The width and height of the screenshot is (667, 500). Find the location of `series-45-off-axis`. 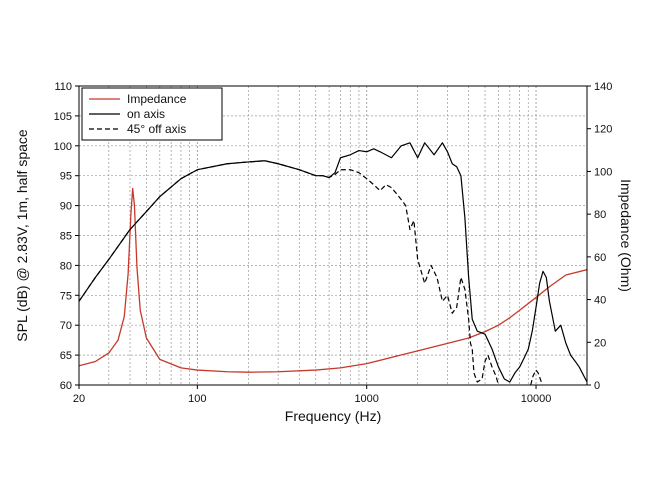

series-45-off-axis is located at coordinates (536, 377).